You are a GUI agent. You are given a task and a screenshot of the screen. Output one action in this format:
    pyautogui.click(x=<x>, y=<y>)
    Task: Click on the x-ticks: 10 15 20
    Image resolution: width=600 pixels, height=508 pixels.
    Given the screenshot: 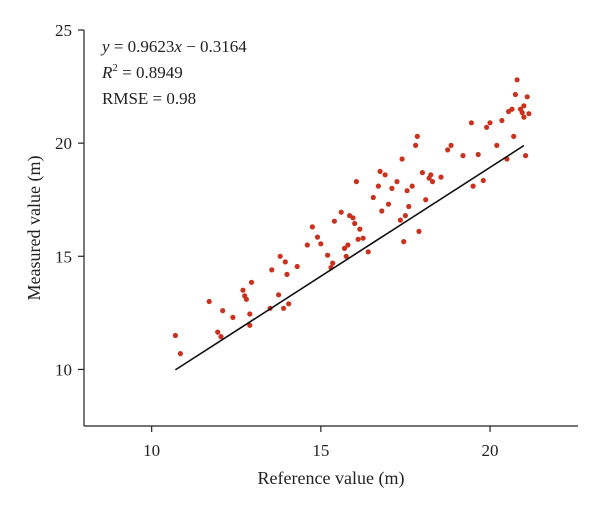 What is the action you would take?
    pyautogui.click(x=321, y=443)
    